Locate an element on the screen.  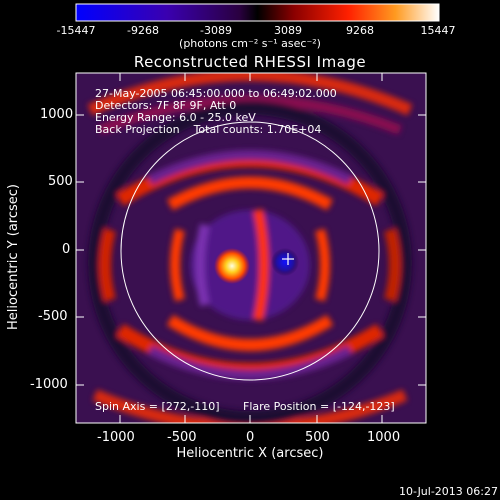
timestamp: 10-Jul-2013 06:27 is located at coordinates (448, 491).